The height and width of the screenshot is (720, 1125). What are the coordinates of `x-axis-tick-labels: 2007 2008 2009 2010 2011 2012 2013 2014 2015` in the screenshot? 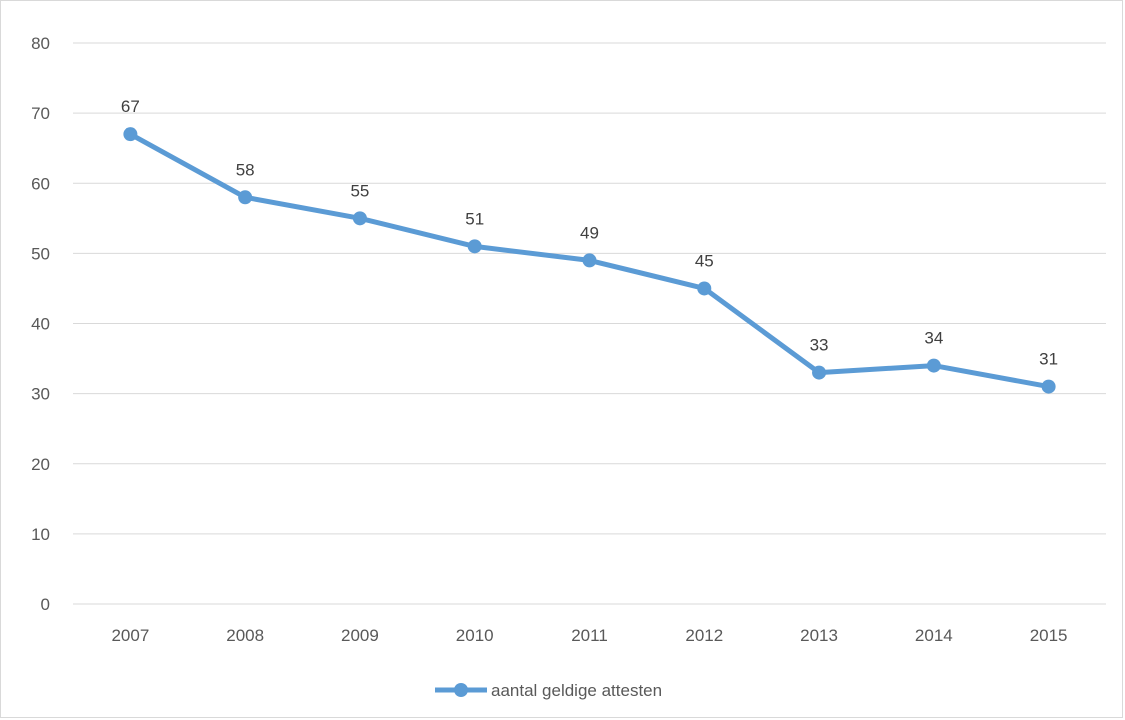 It's located at (589, 635).